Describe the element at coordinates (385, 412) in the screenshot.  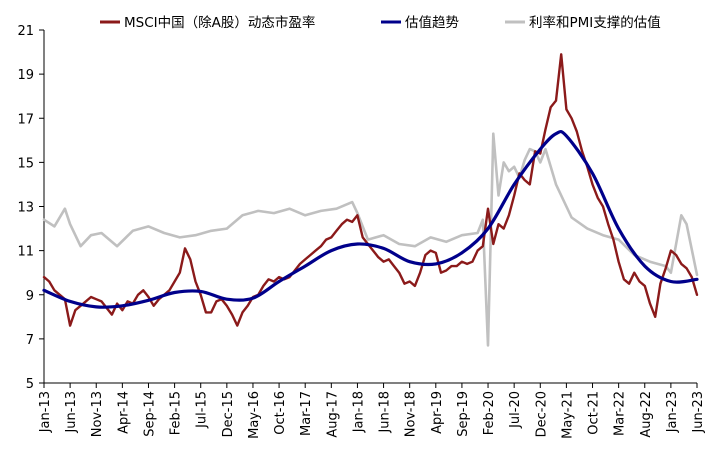
I see `x-tick-label: Jun-18` at that location.